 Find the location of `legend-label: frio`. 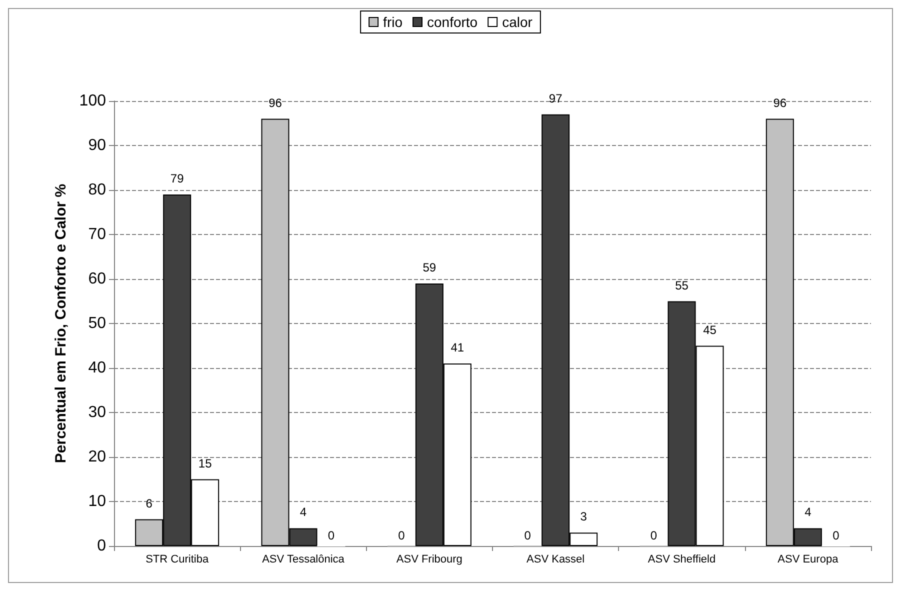

legend-label: frio is located at coordinates (393, 22).